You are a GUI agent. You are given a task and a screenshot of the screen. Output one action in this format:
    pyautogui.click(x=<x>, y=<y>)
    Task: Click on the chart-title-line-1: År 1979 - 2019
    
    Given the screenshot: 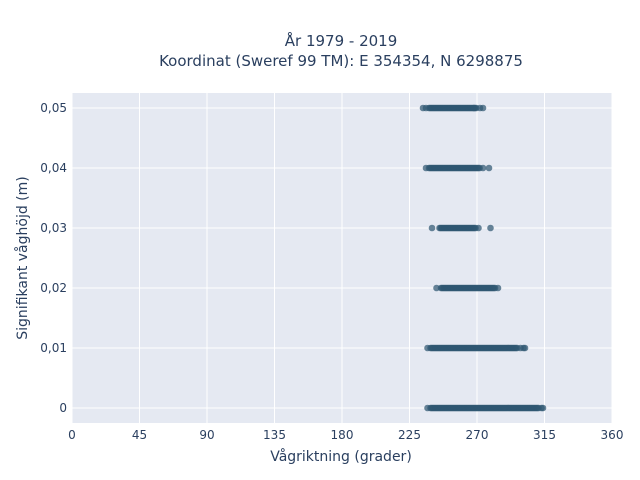 What is the action you would take?
    pyautogui.click(x=341, y=40)
    